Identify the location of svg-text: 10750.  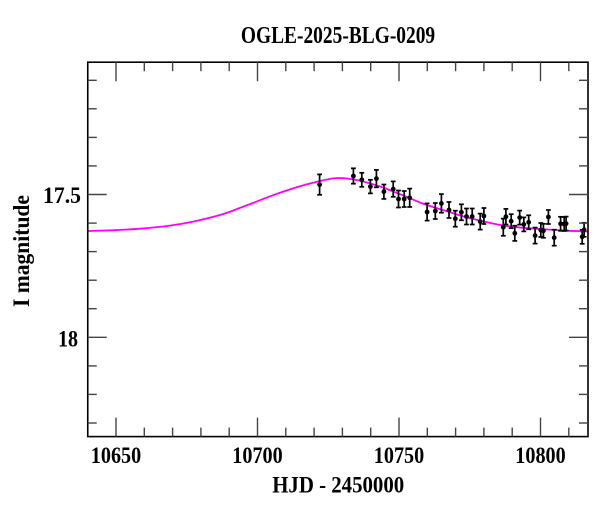
(399, 455).